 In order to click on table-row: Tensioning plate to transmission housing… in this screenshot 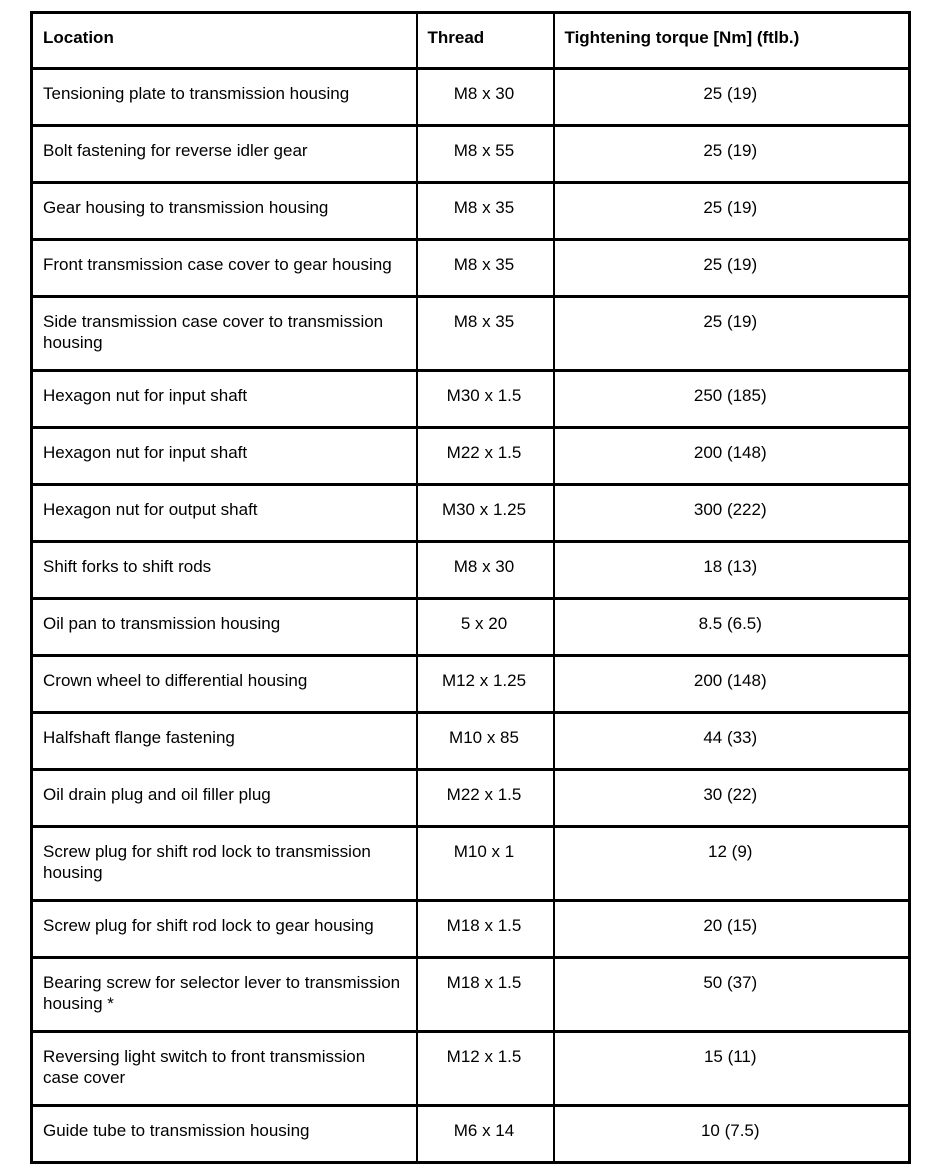, I will do `click(470, 97)`.